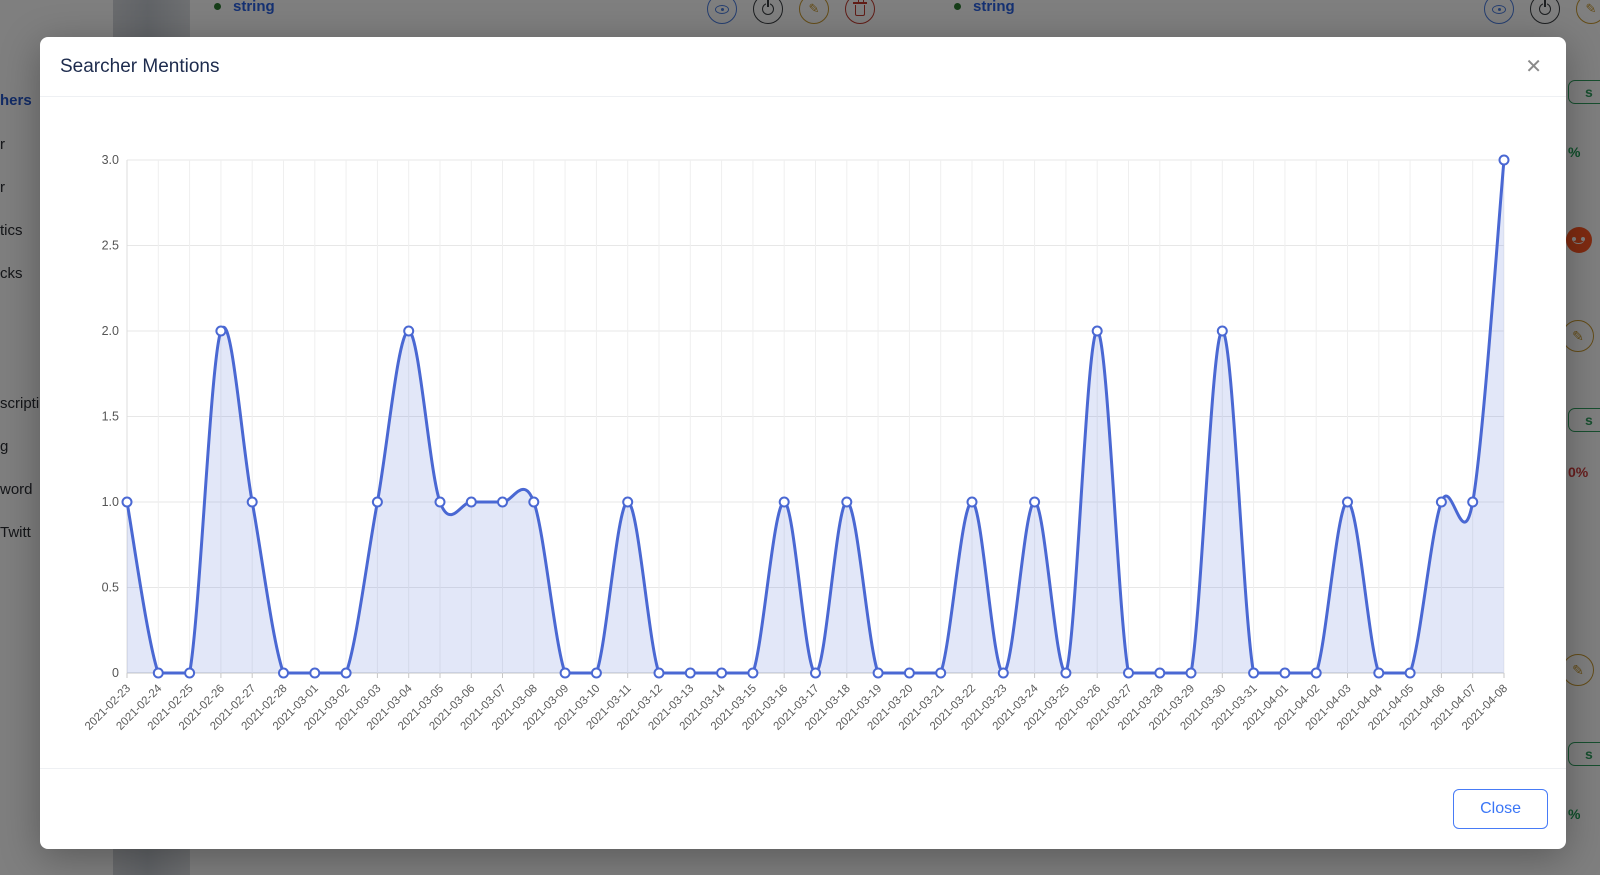 The image size is (1600, 875). I want to click on svg-text: 0, so click(115, 673).